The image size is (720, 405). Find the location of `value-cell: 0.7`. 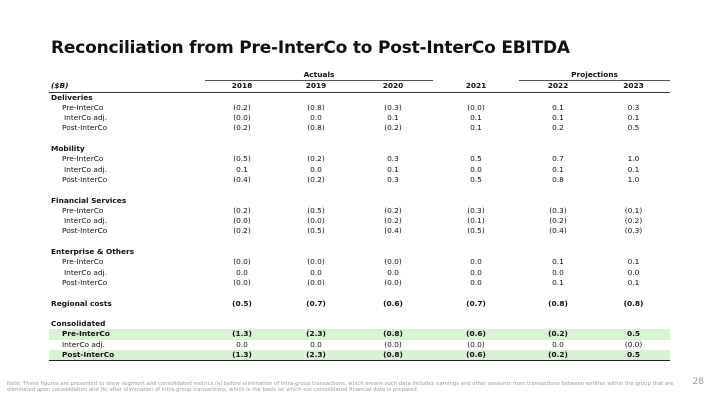

value-cell: 0.7 is located at coordinates (558, 159).